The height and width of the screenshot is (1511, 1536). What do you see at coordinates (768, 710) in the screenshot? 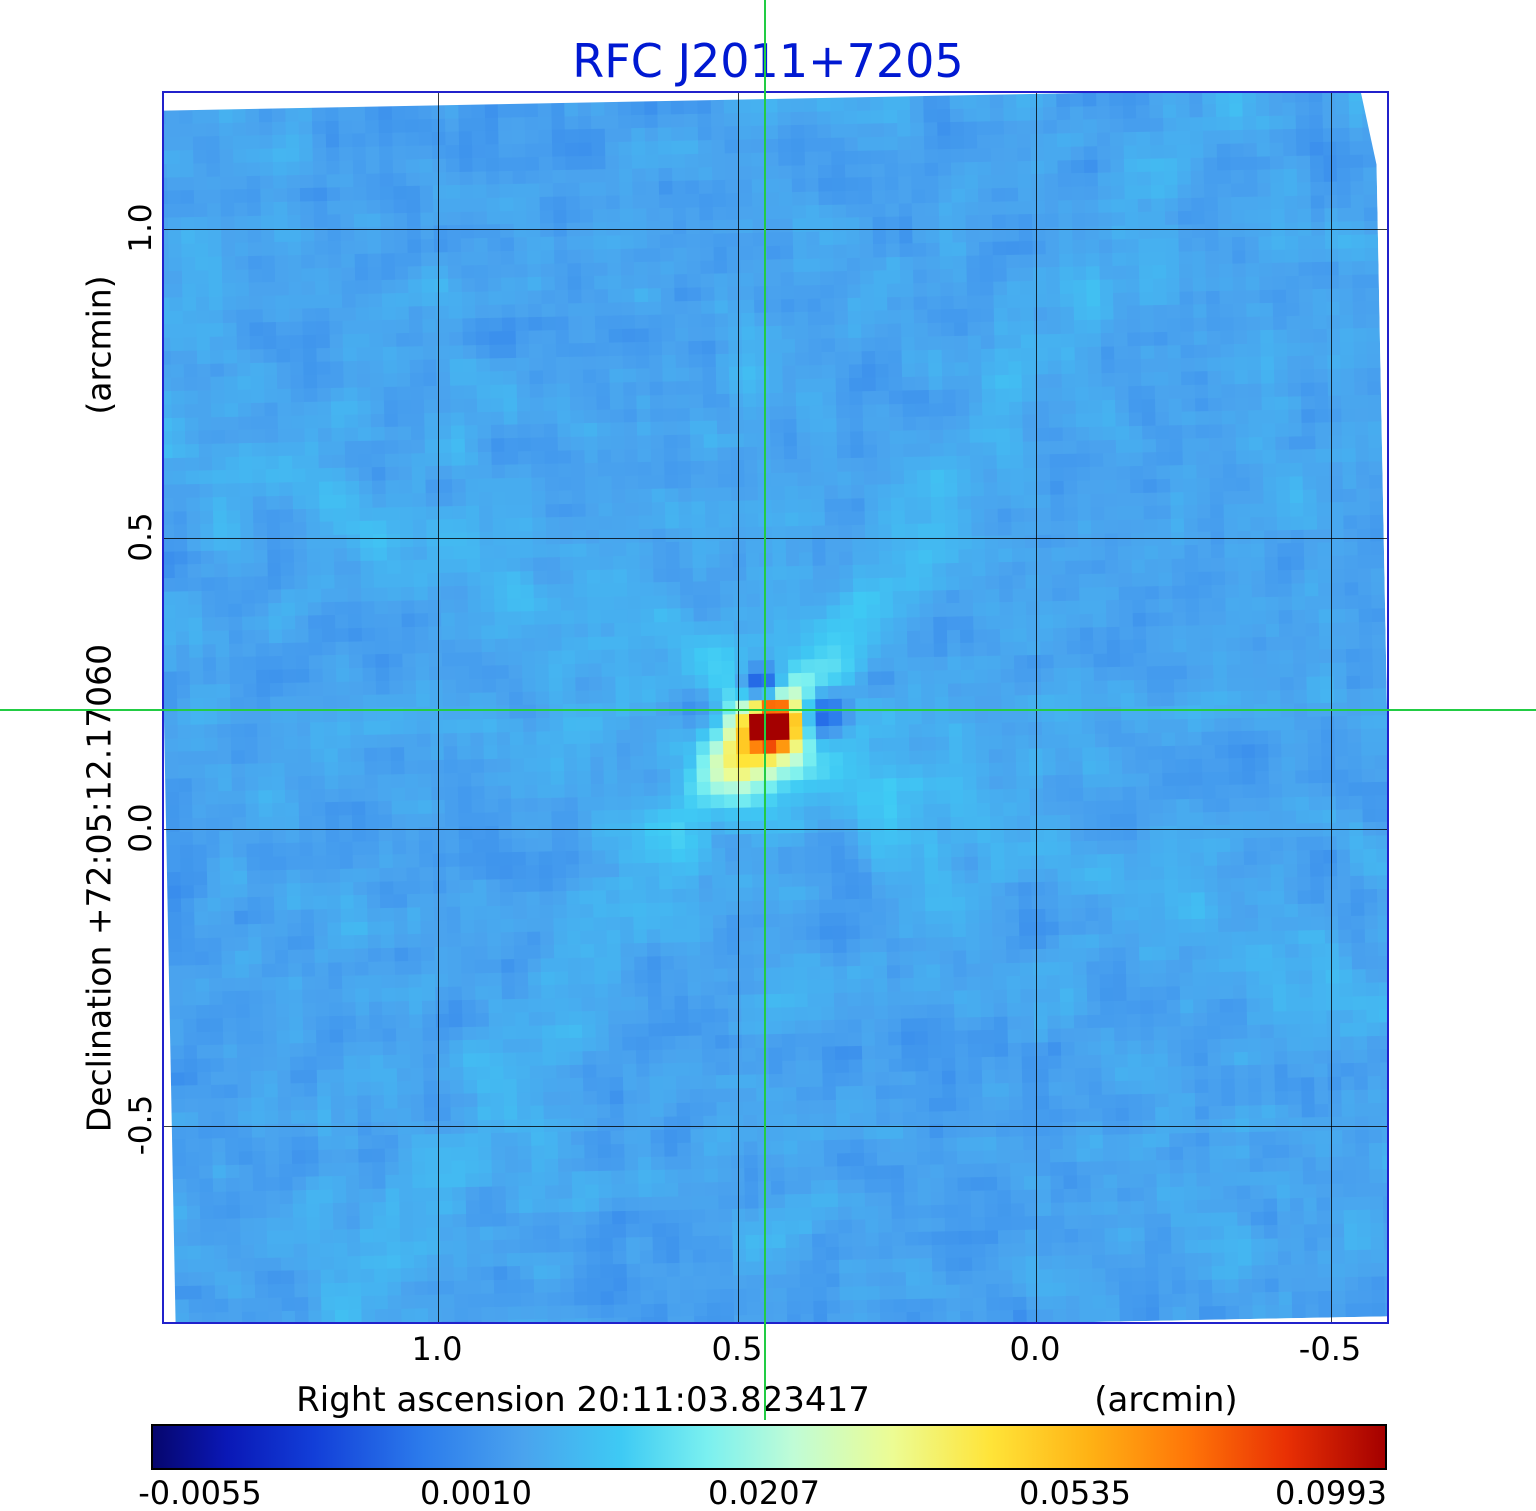
I see `crosshair-horizontal` at bounding box center [768, 710].